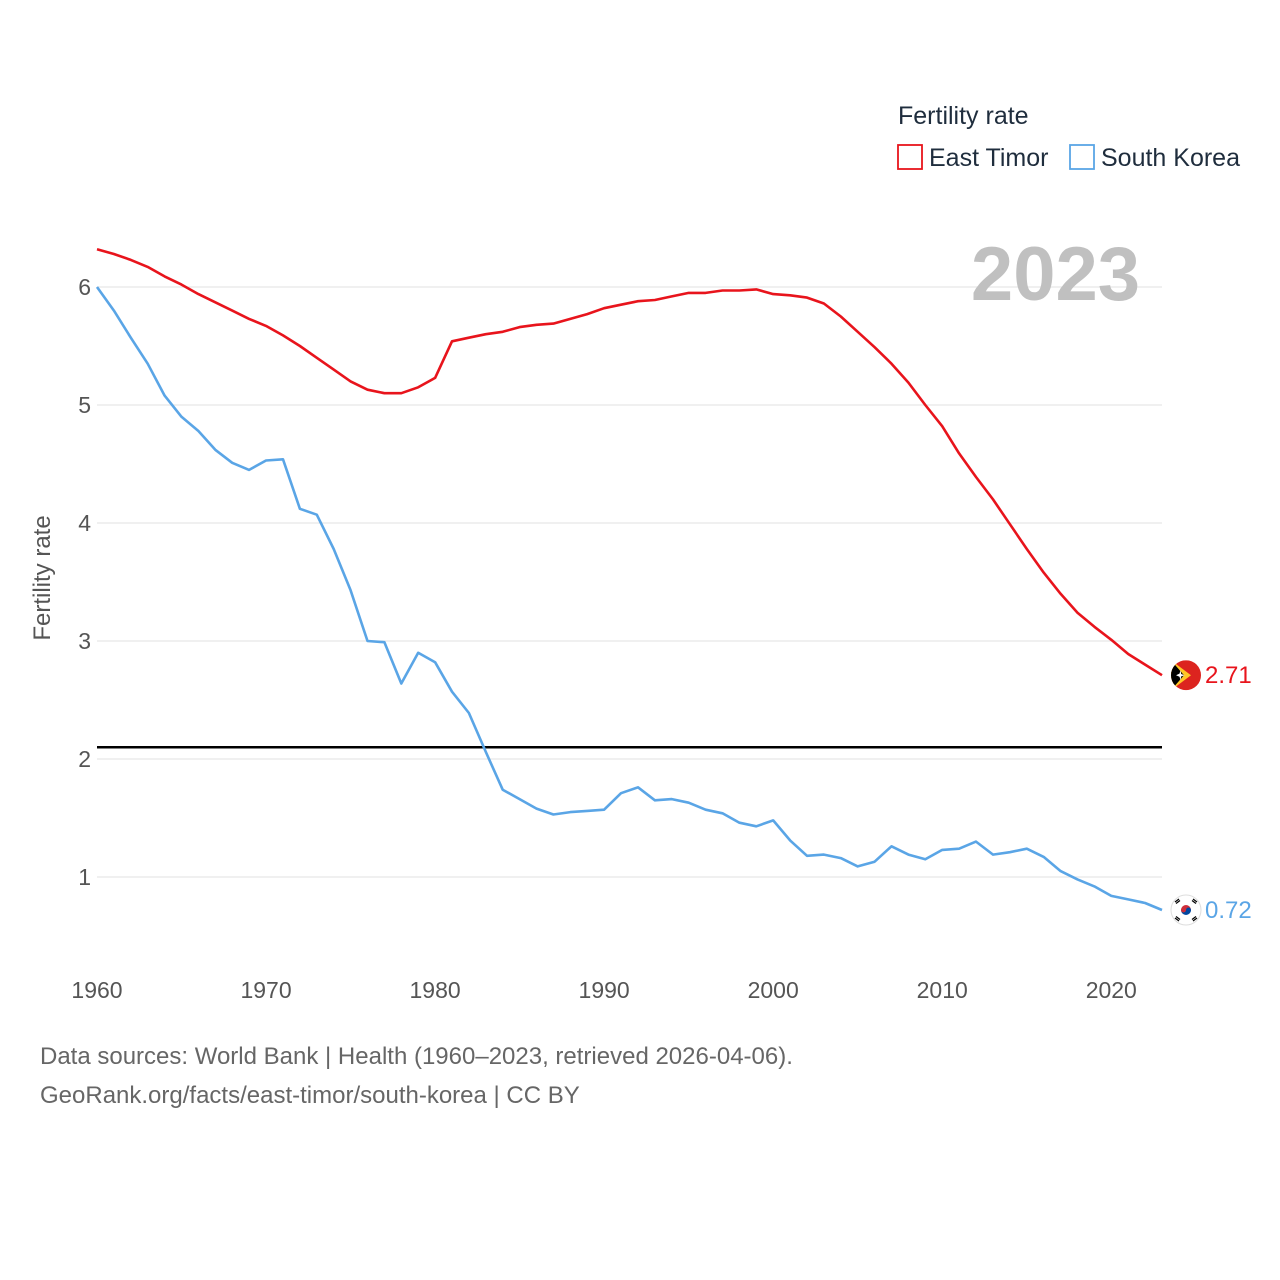 This screenshot has height=1280, width=1280. What do you see at coordinates (84, 759) in the screenshot?
I see `y-tick-label-2: 2` at bounding box center [84, 759].